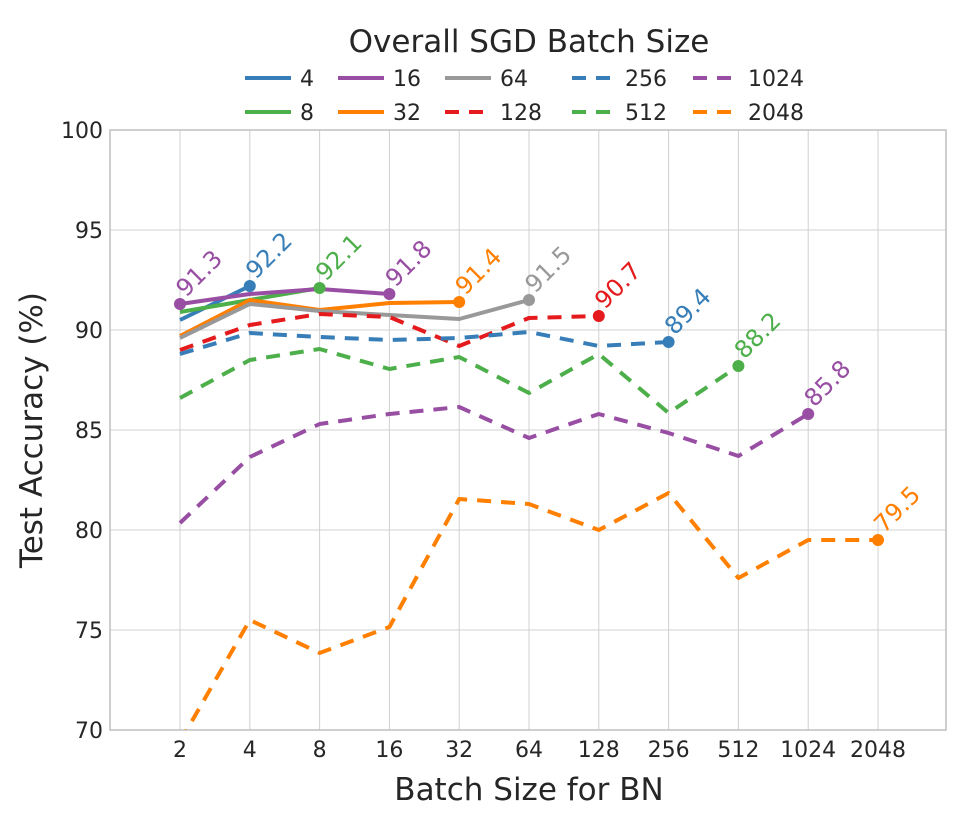  Describe the element at coordinates (409, 264) in the screenshot. I see `end-label-16: 91.8` at that location.